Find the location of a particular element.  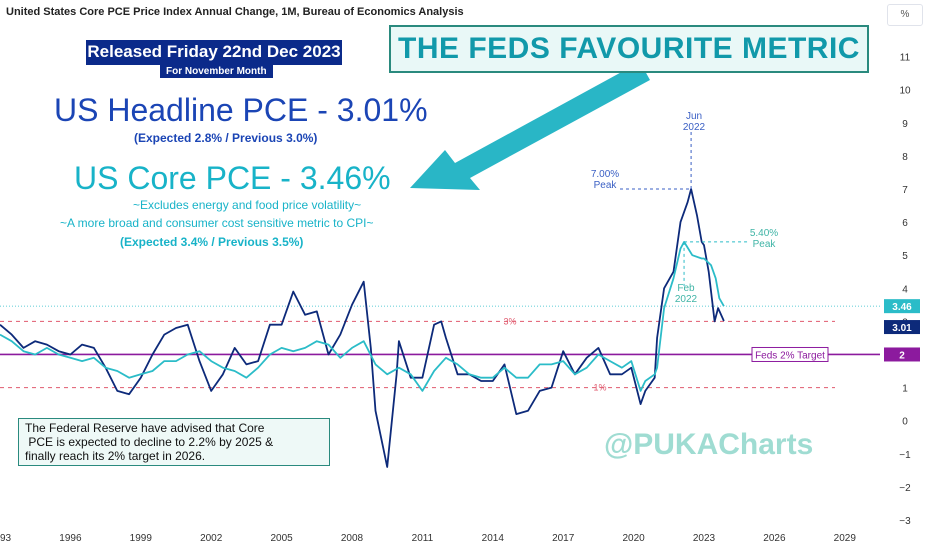

y-tick-label: 1 is located at coordinates (905, 389).